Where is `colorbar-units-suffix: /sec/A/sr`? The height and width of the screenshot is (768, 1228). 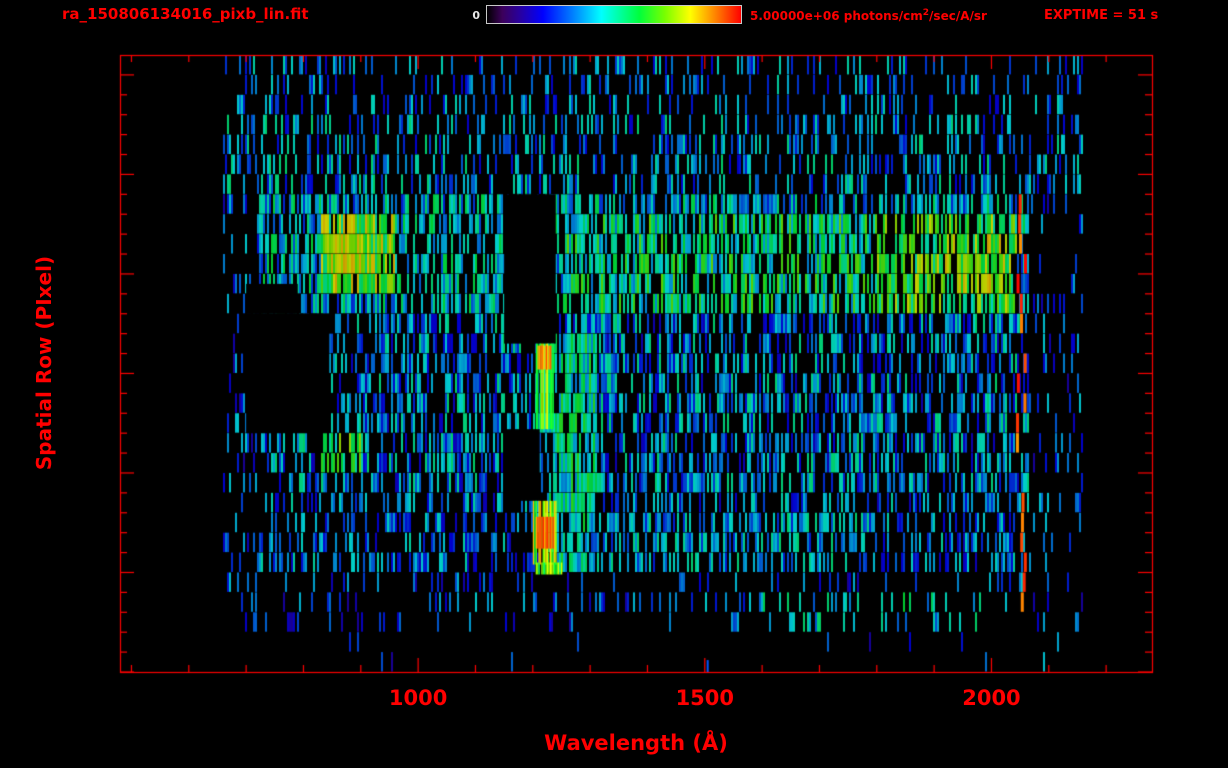 colorbar-units-suffix: /sec/A/sr is located at coordinates (958, 16).